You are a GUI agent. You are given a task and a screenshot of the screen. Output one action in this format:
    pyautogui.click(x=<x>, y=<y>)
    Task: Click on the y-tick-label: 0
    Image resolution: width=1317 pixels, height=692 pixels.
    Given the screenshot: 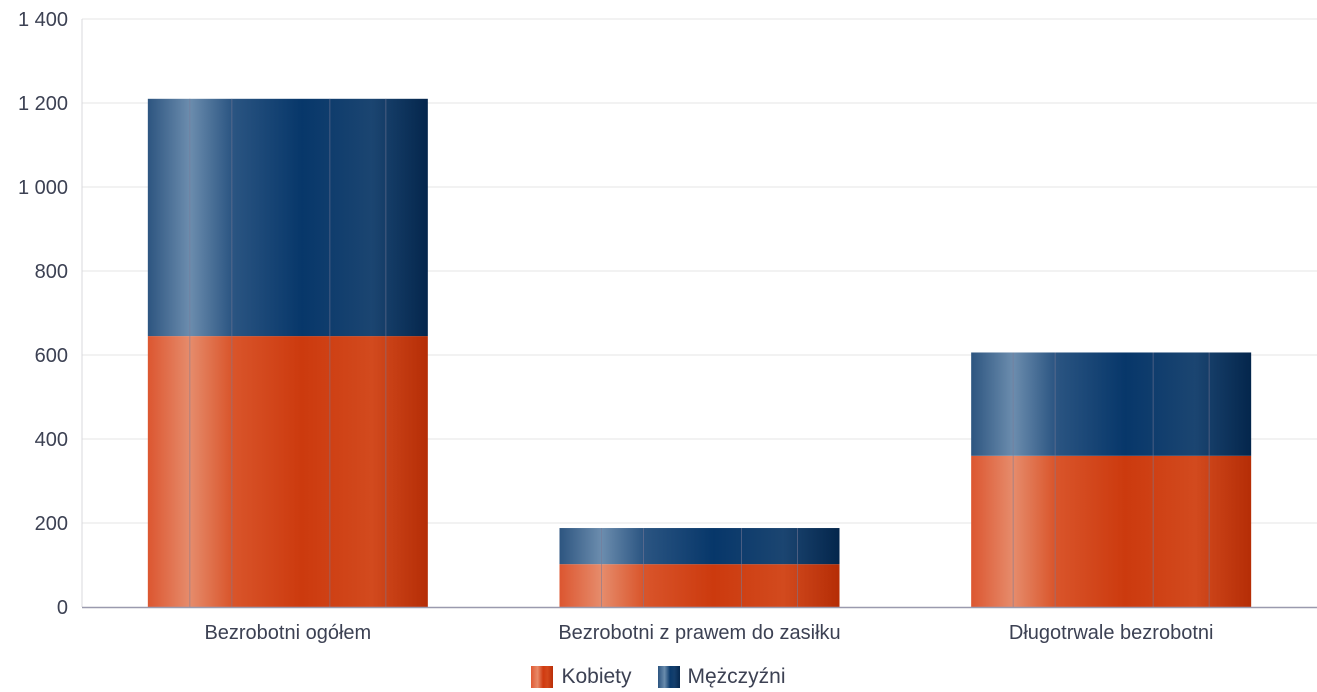 What is the action you would take?
    pyautogui.click(x=62, y=608)
    